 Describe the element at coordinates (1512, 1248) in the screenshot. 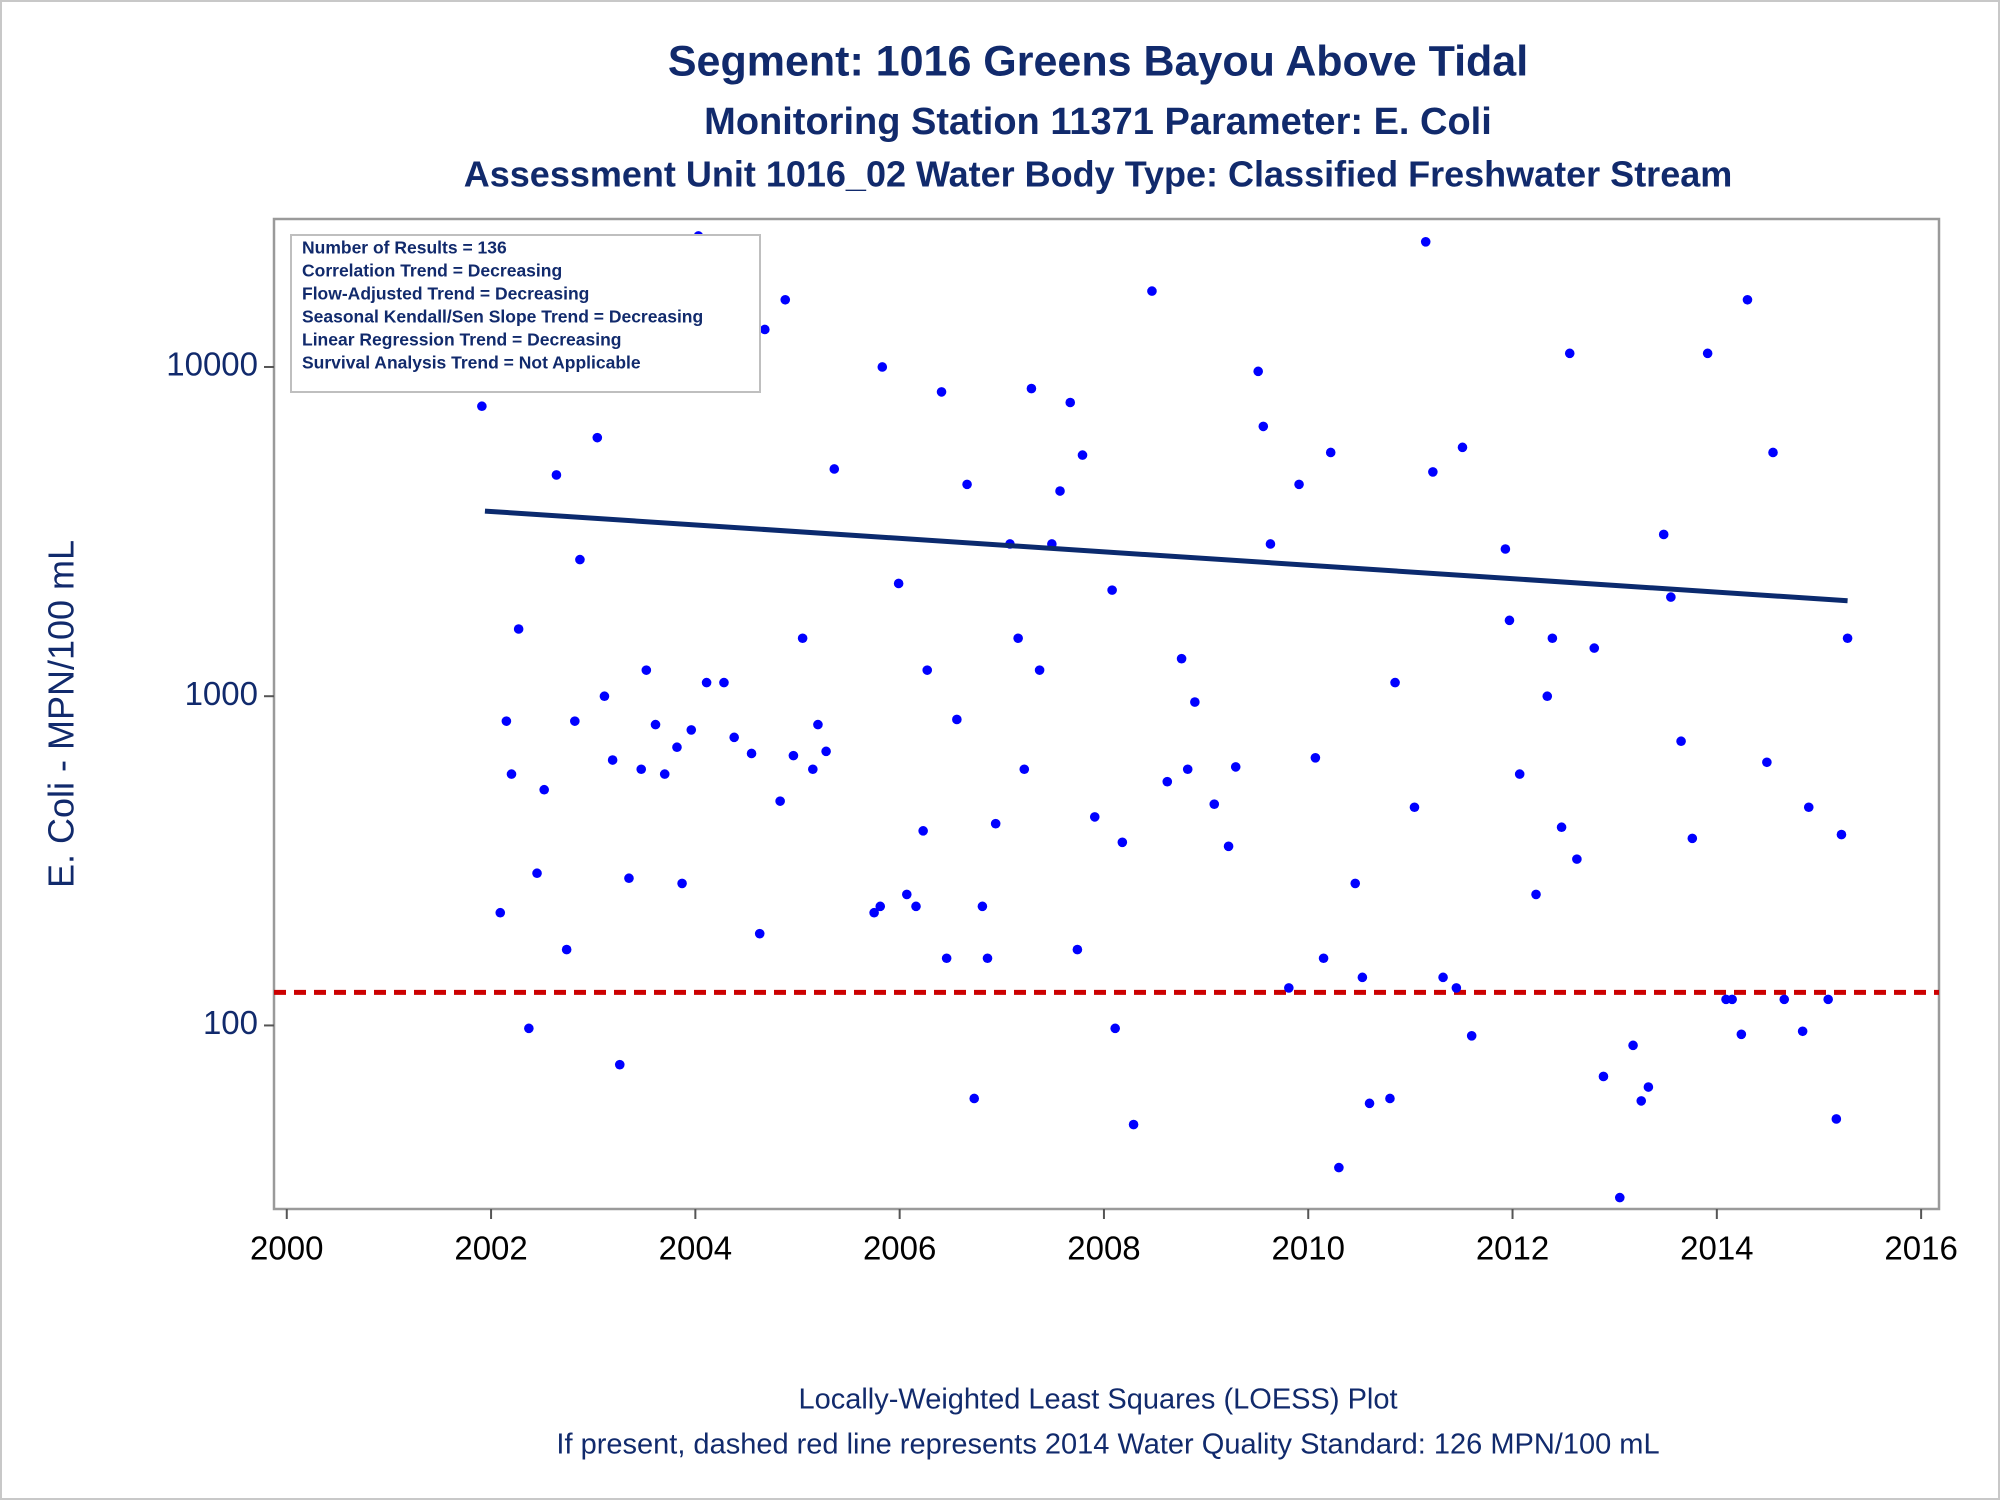

I see `x-tick-label: 2012` at that location.